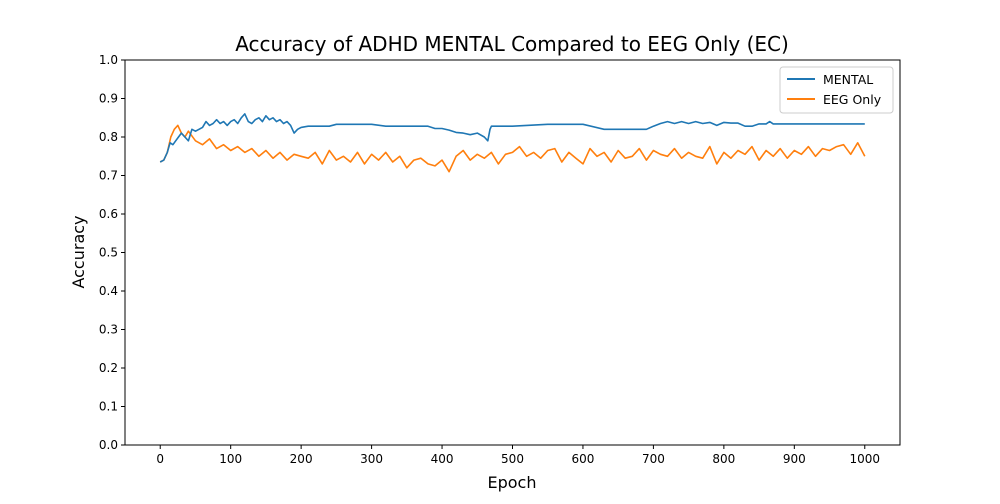  Describe the element at coordinates (852, 99) in the screenshot. I see `legend-label-eeg-only: EEG Only` at that location.